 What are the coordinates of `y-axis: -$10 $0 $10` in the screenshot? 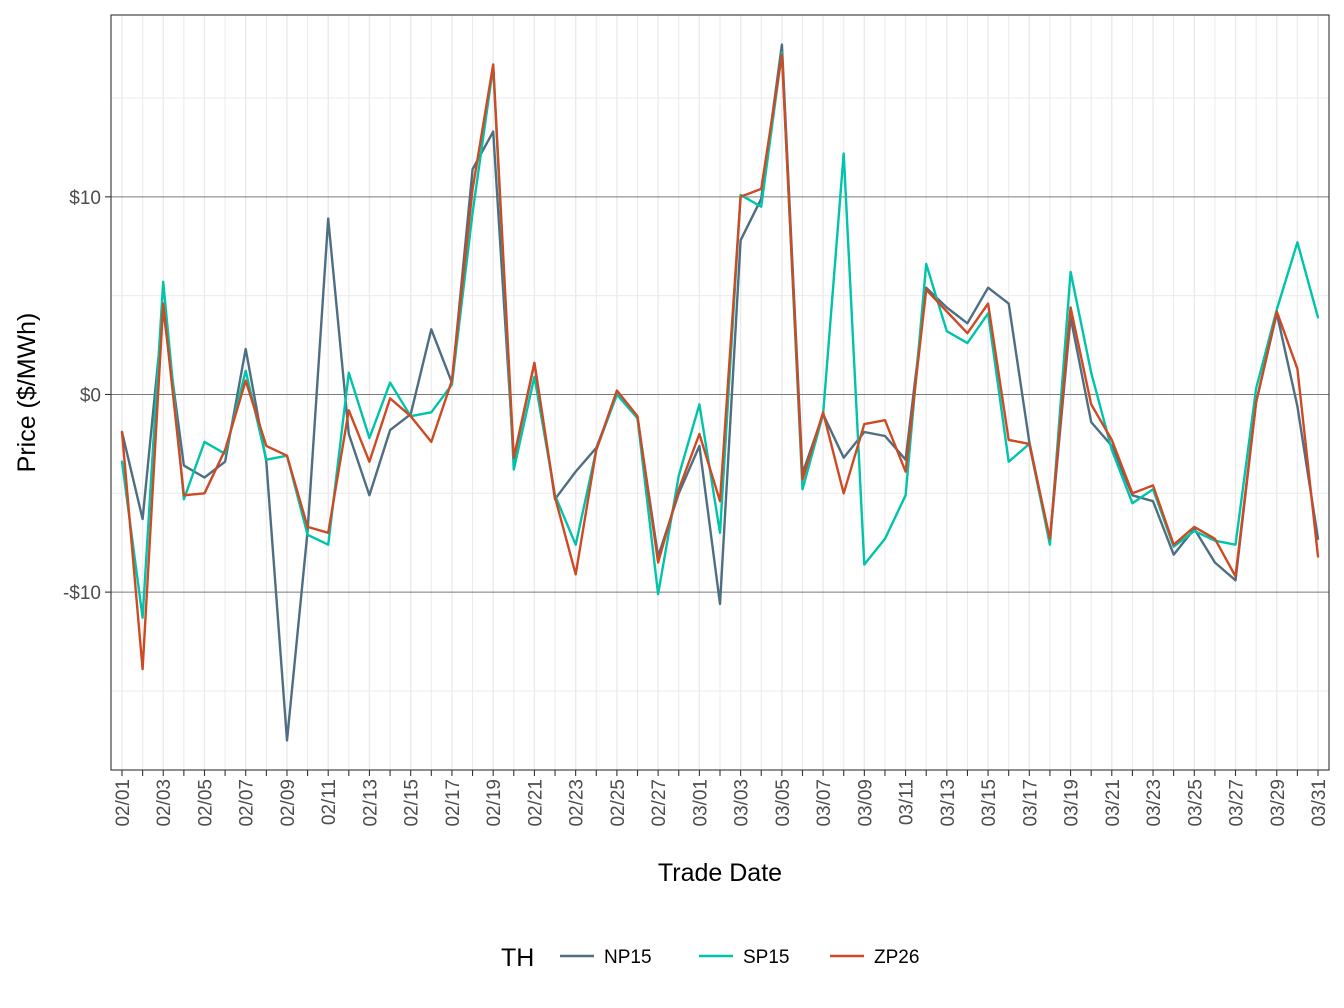 It's located at (87, 396).